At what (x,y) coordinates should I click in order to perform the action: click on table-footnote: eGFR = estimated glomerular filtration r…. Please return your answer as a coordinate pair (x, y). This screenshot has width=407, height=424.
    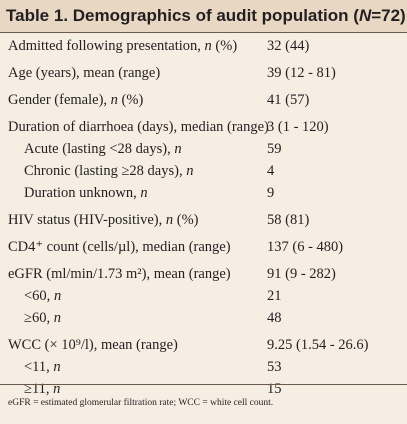
    Looking at the image, I should click on (141, 403).